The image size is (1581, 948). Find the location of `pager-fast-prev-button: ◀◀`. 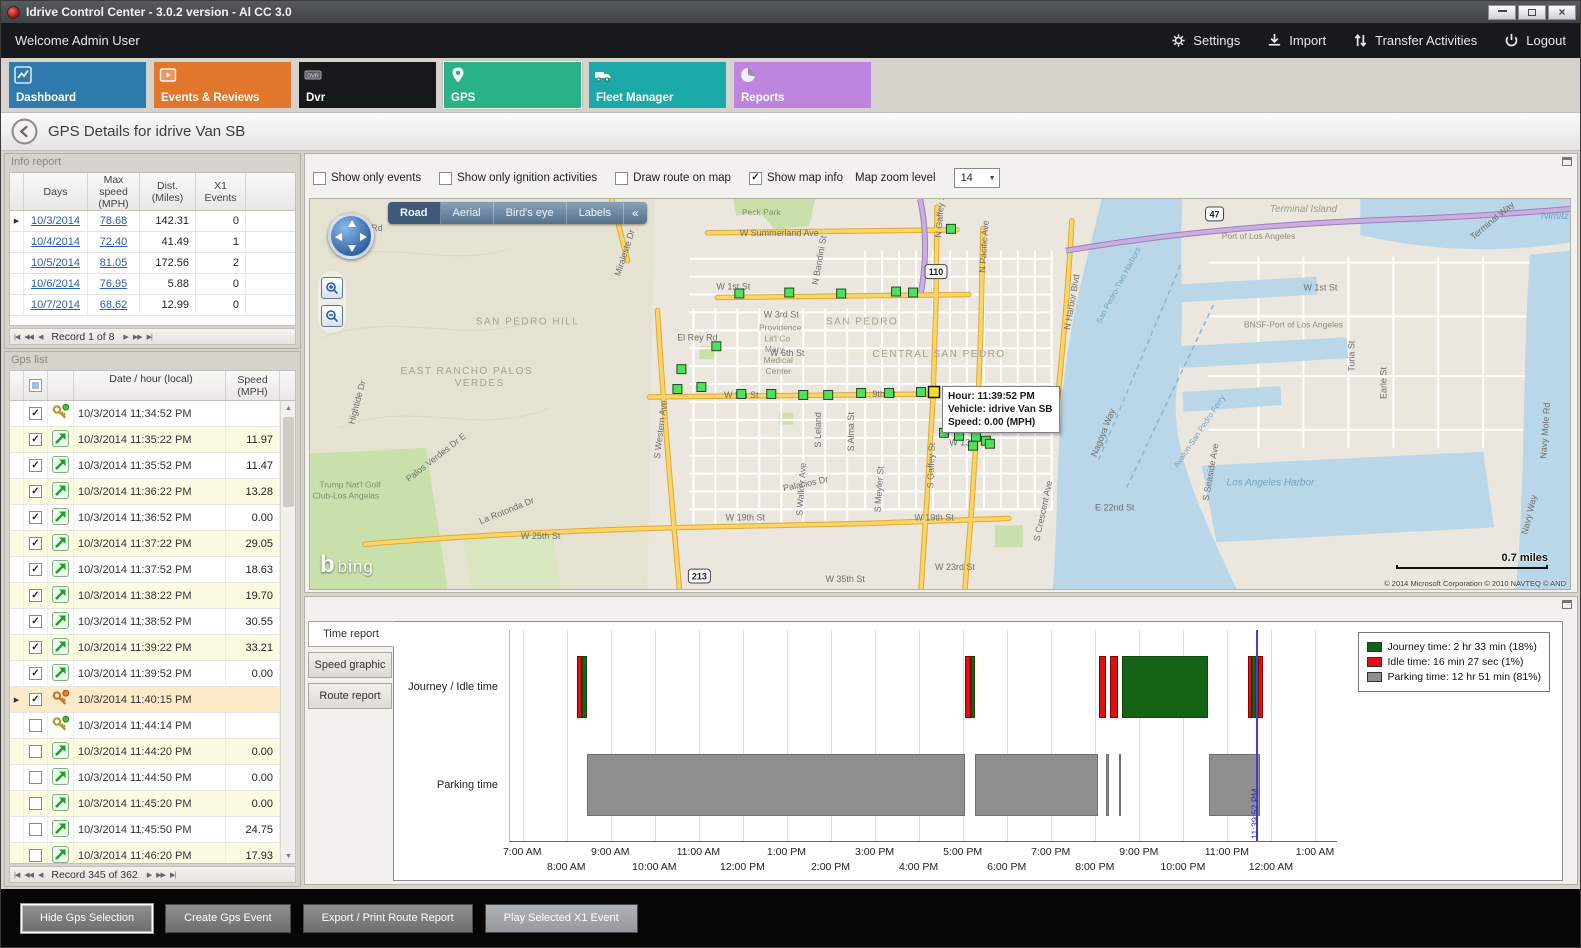

pager-fast-prev-button: ◀◀ is located at coordinates (29, 875).